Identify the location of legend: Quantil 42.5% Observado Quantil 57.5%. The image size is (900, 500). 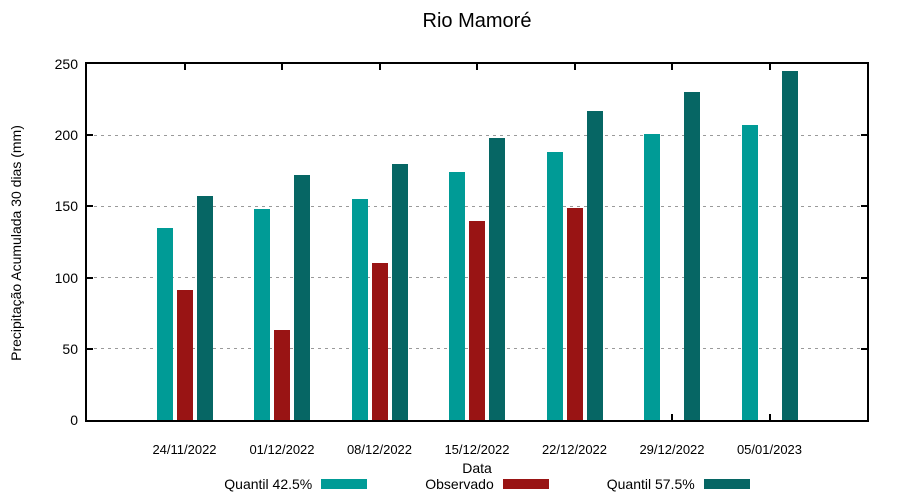
(487, 484).